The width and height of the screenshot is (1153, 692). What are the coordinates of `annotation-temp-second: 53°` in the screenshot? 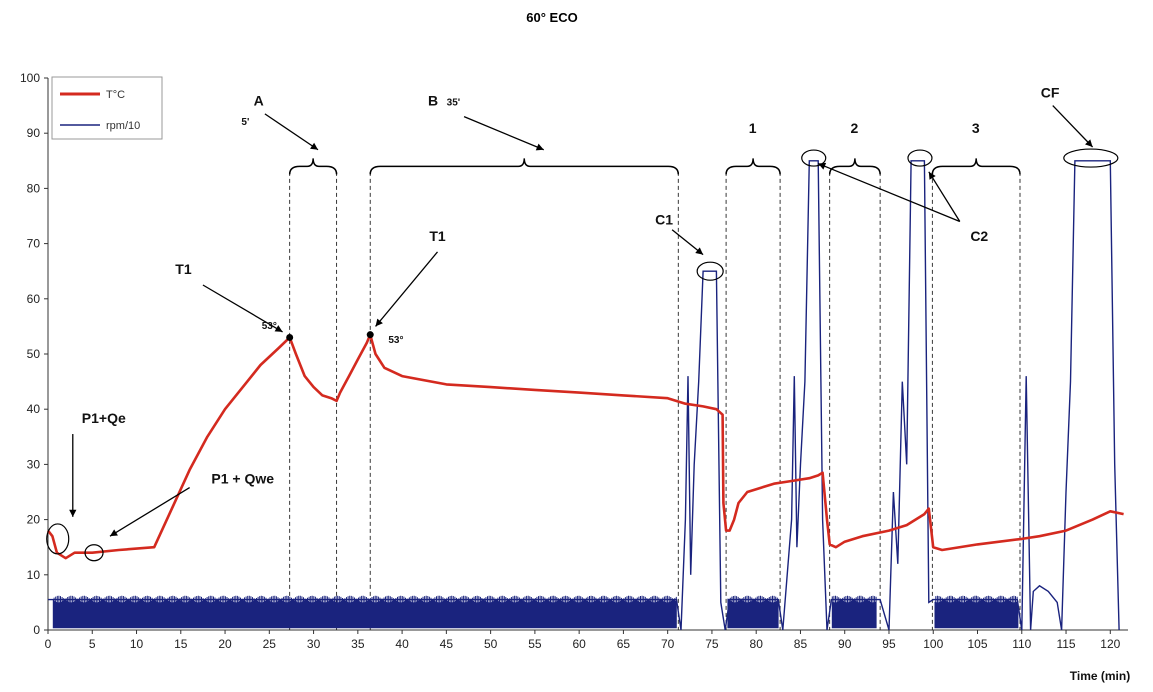 It's located at (395, 340).